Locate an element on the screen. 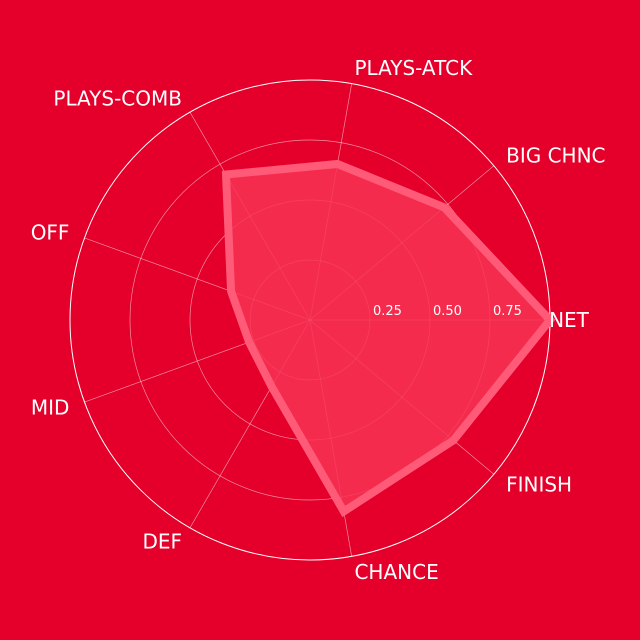 Image resolution: width=640 pixels, height=640 pixels. category-label: MID is located at coordinates (50, 408).